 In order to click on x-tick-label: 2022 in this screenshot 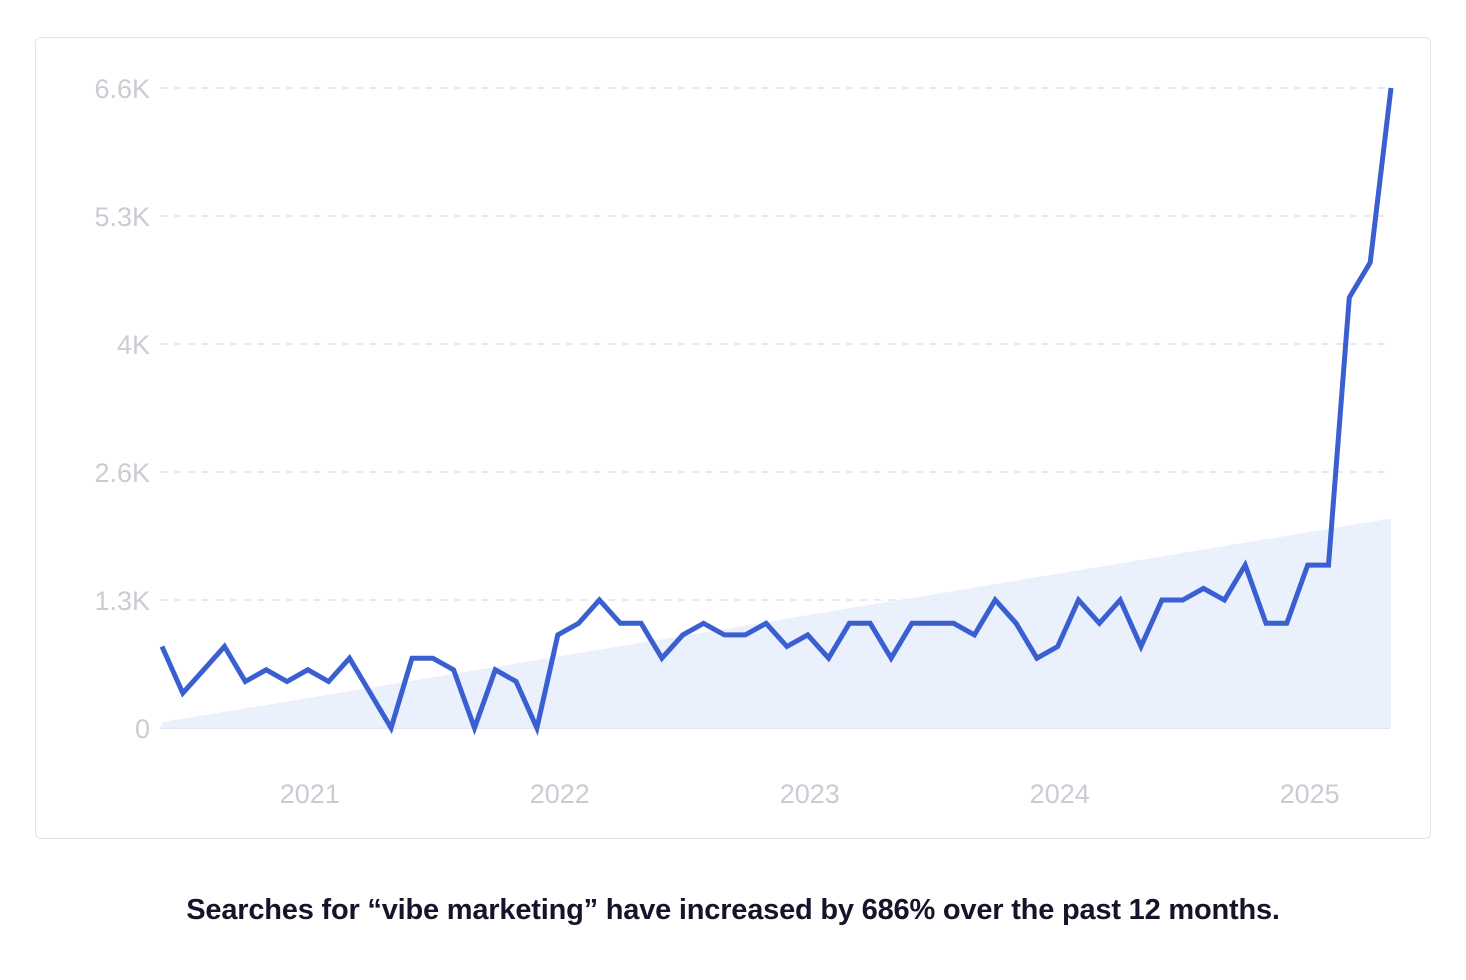, I will do `click(560, 794)`.